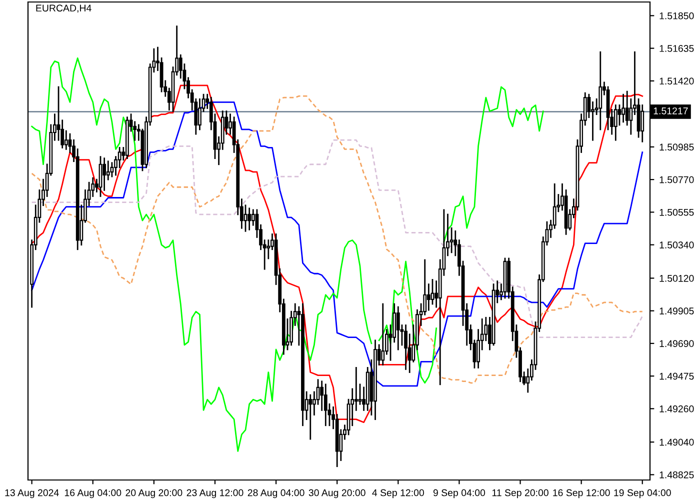 This screenshot has width=700, height=500. What do you see at coordinates (677, 147) in the screenshot?
I see `y-tick-label: 1.50985` at bounding box center [677, 147].